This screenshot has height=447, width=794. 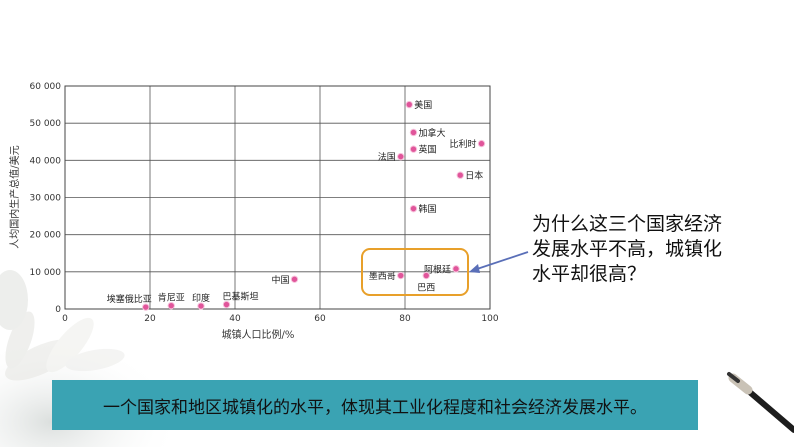 I want to click on x-tick-label: 80, so click(x=405, y=319).